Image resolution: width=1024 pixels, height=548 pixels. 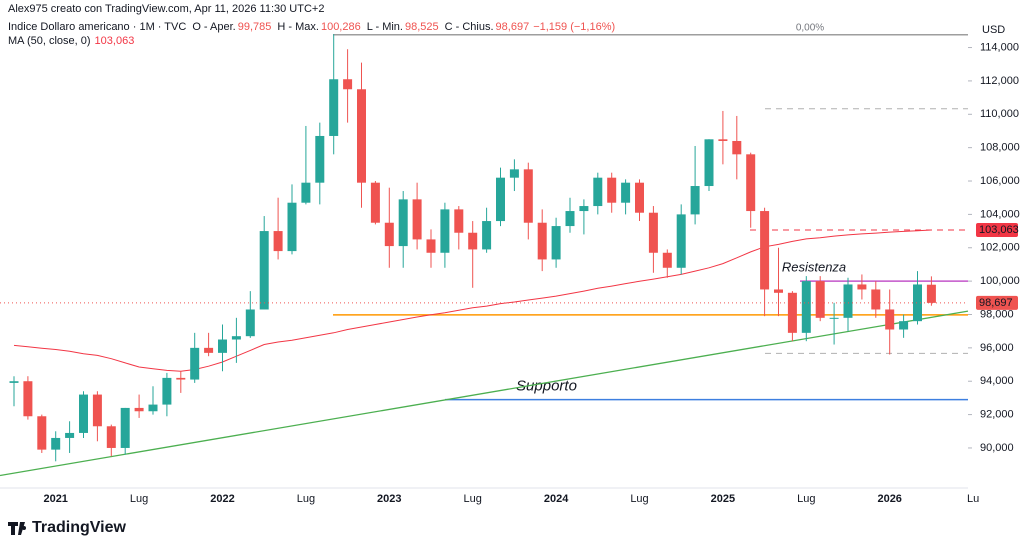 I want to click on ma-name: MA (50, close, 0), so click(x=49, y=41).